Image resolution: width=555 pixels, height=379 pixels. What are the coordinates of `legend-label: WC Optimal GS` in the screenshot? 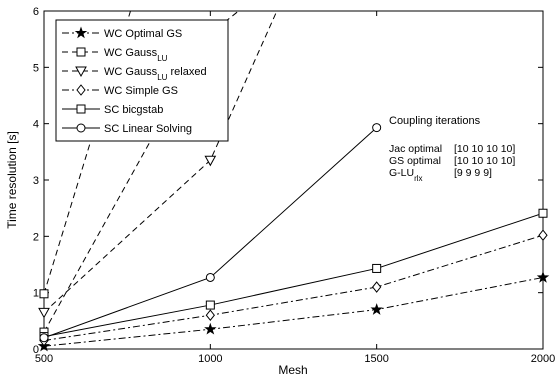 It's located at (143, 34).